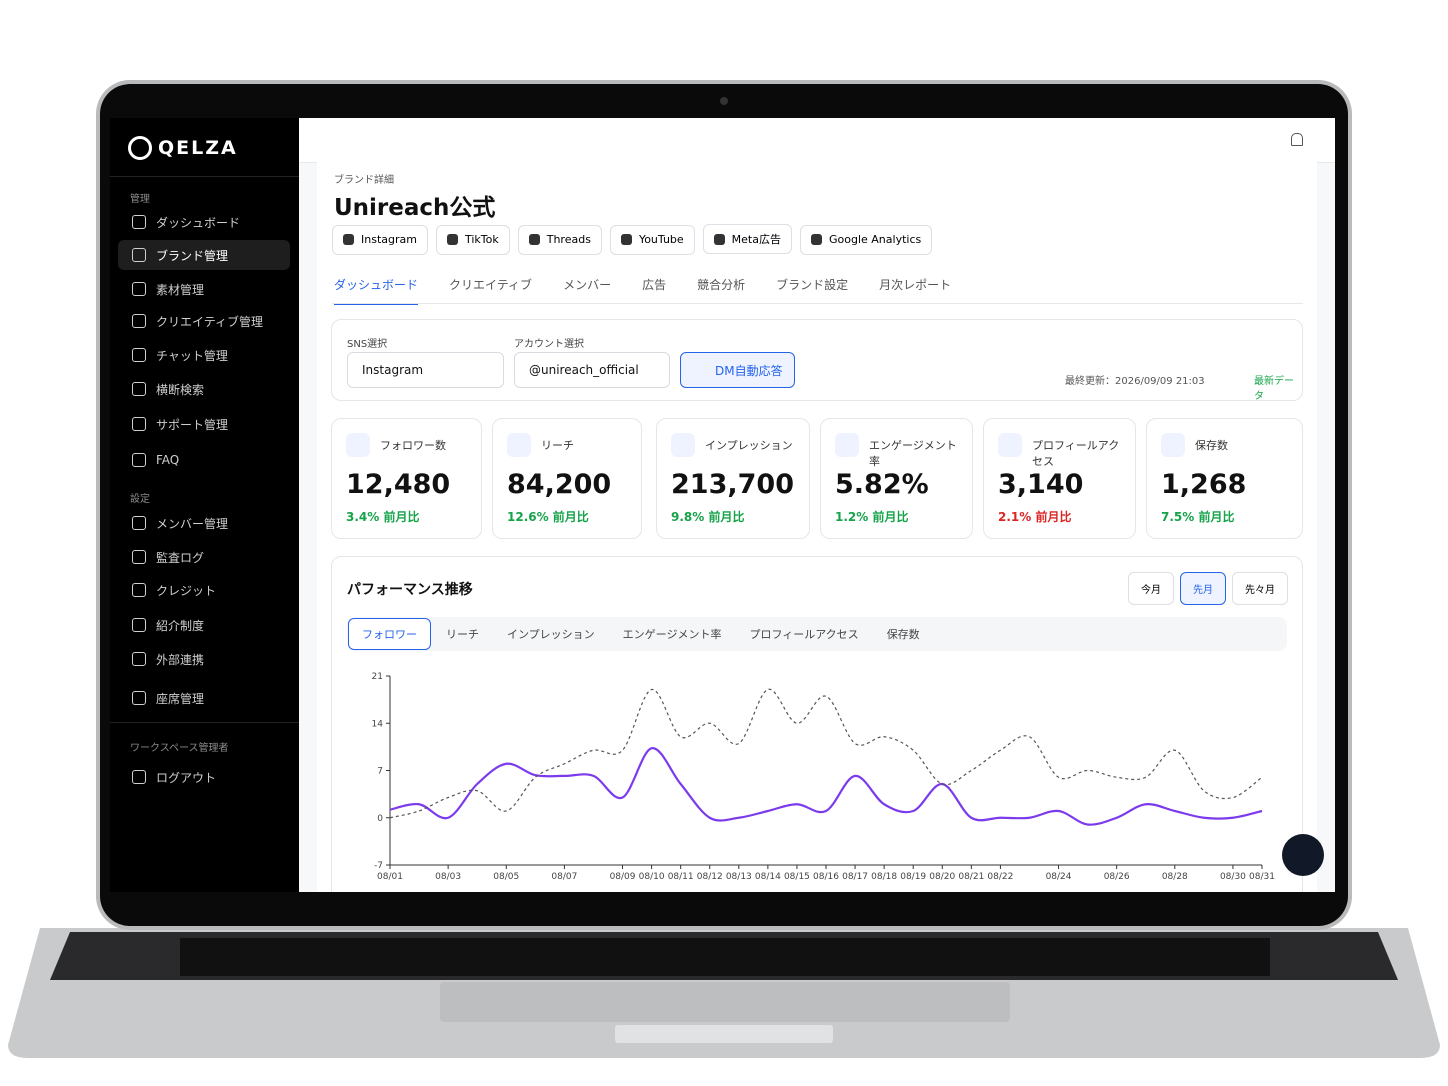 This screenshot has height=1086, width=1448. What do you see at coordinates (204, 590) in the screenshot?
I see `nav-item: クレジット` at bounding box center [204, 590].